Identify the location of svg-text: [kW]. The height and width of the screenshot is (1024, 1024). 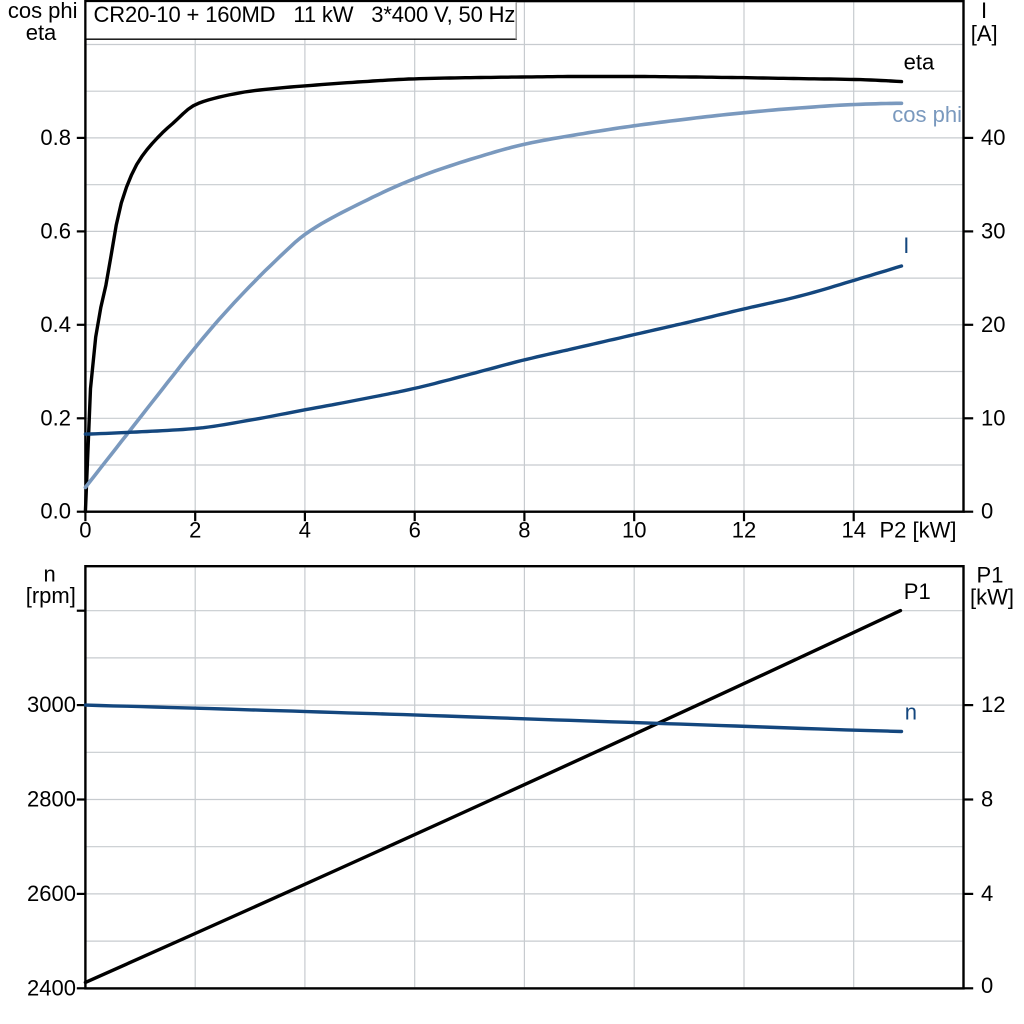
(992, 597).